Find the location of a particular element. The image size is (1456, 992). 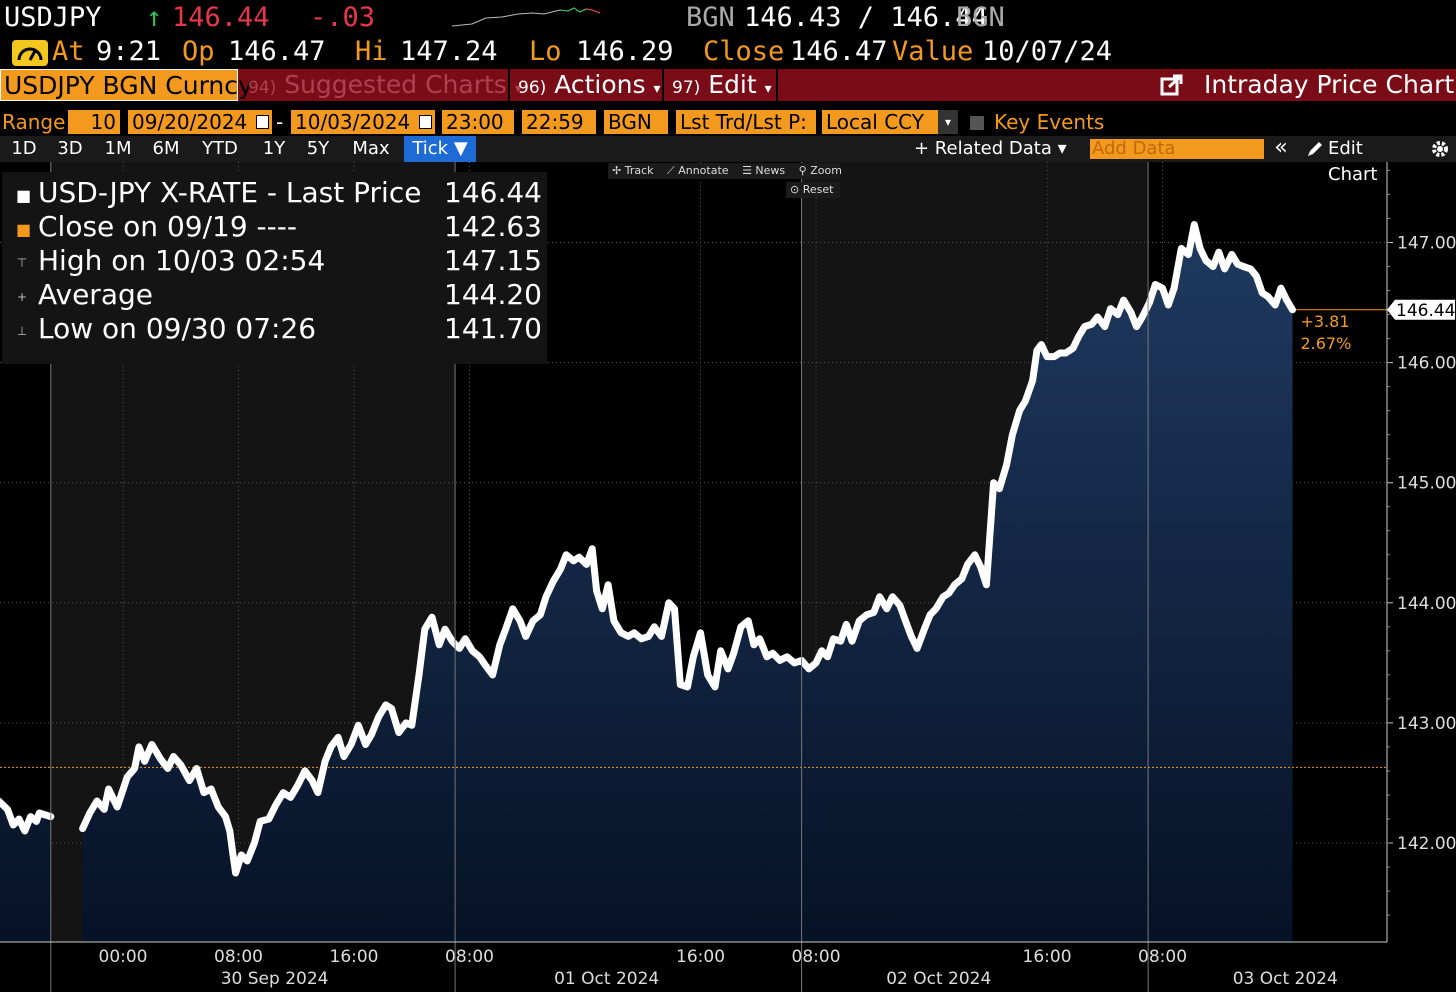

annotate-label: Annotate is located at coordinates (703, 170).